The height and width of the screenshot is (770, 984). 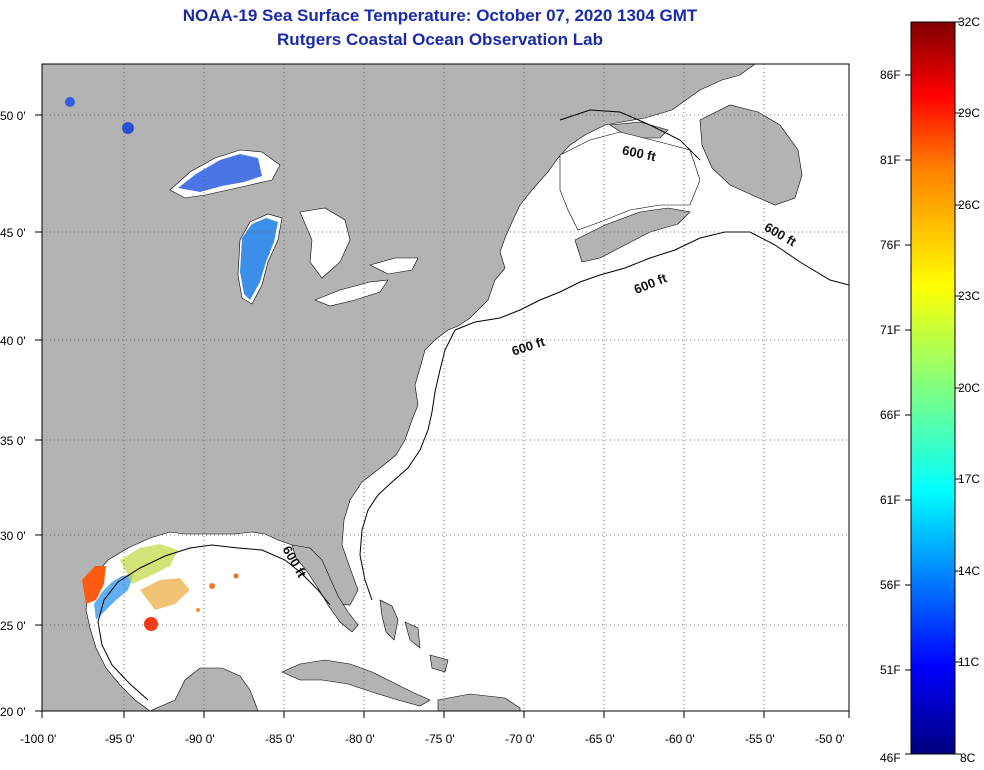 I want to click on colorbar-fahrenheit-label: 66F, so click(x=890, y=415).